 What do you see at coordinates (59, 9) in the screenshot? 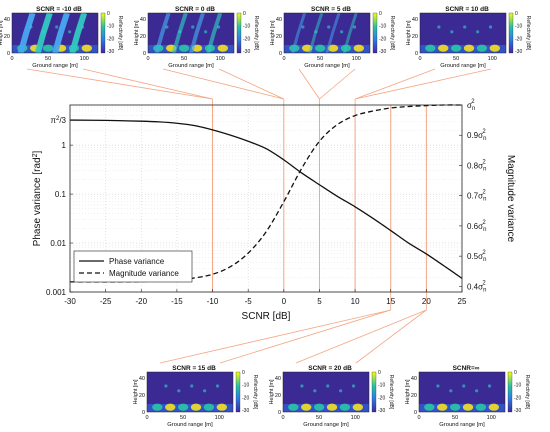
I see `panel-title: SCNR = -10 dB` at bounding box center [59, 9].